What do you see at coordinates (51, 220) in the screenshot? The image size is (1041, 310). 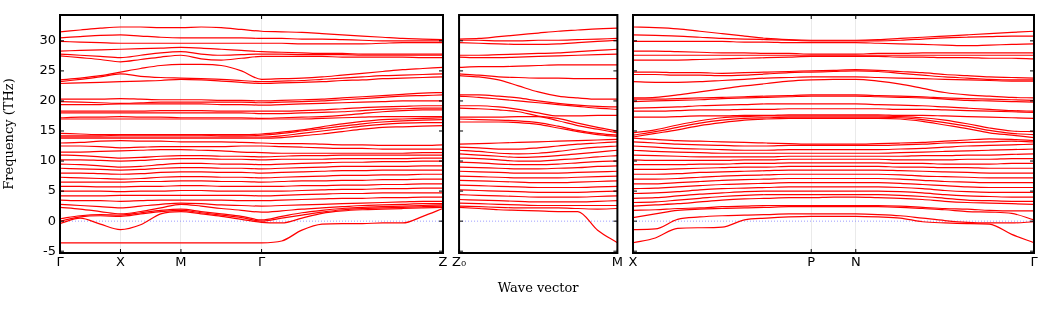 I see `y-tick-label: 0` at bounding box center [51, 220].